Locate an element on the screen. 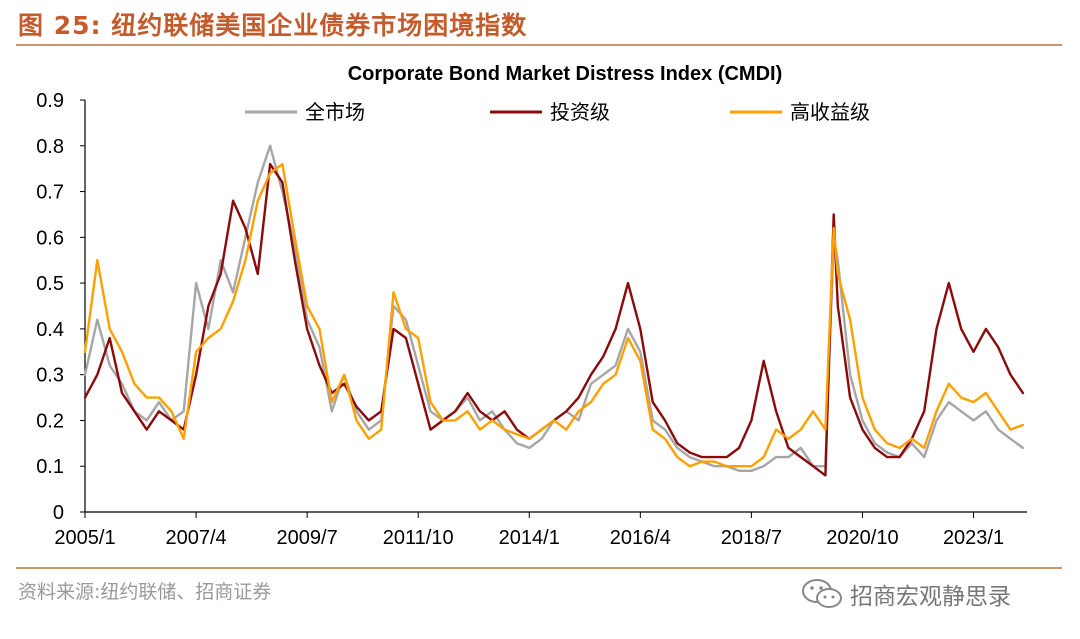  x-tick-label: 2011/10 is located at coordinates (418, 538).